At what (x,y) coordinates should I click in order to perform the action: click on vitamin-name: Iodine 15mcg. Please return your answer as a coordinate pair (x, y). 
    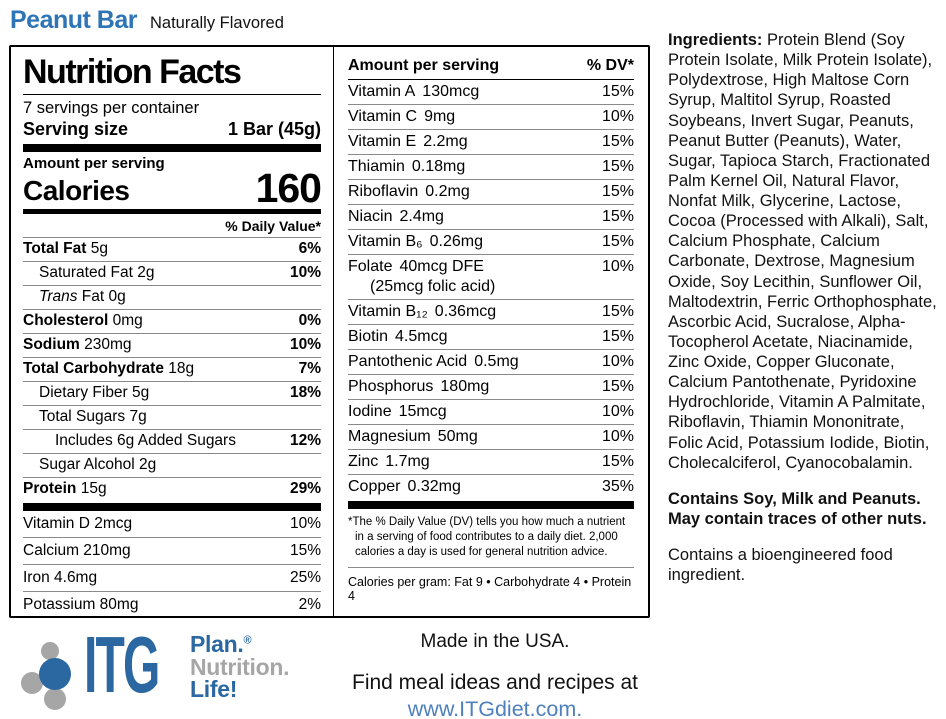
    Looking at the image, I should click on (397, 411).